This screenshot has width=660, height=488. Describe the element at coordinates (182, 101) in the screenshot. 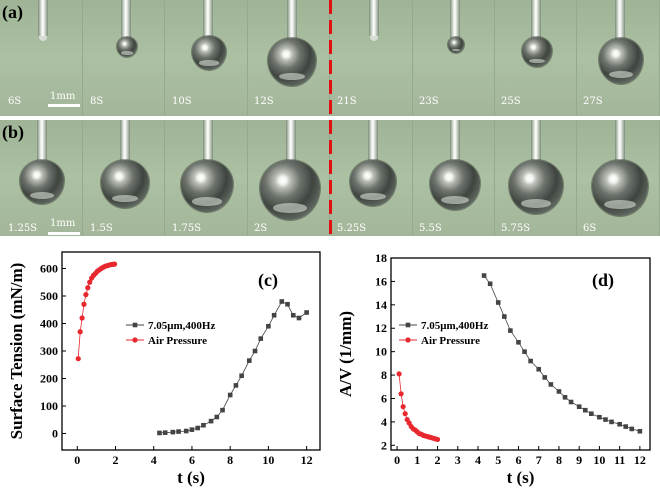

I see `time-label: 10S` at that location.